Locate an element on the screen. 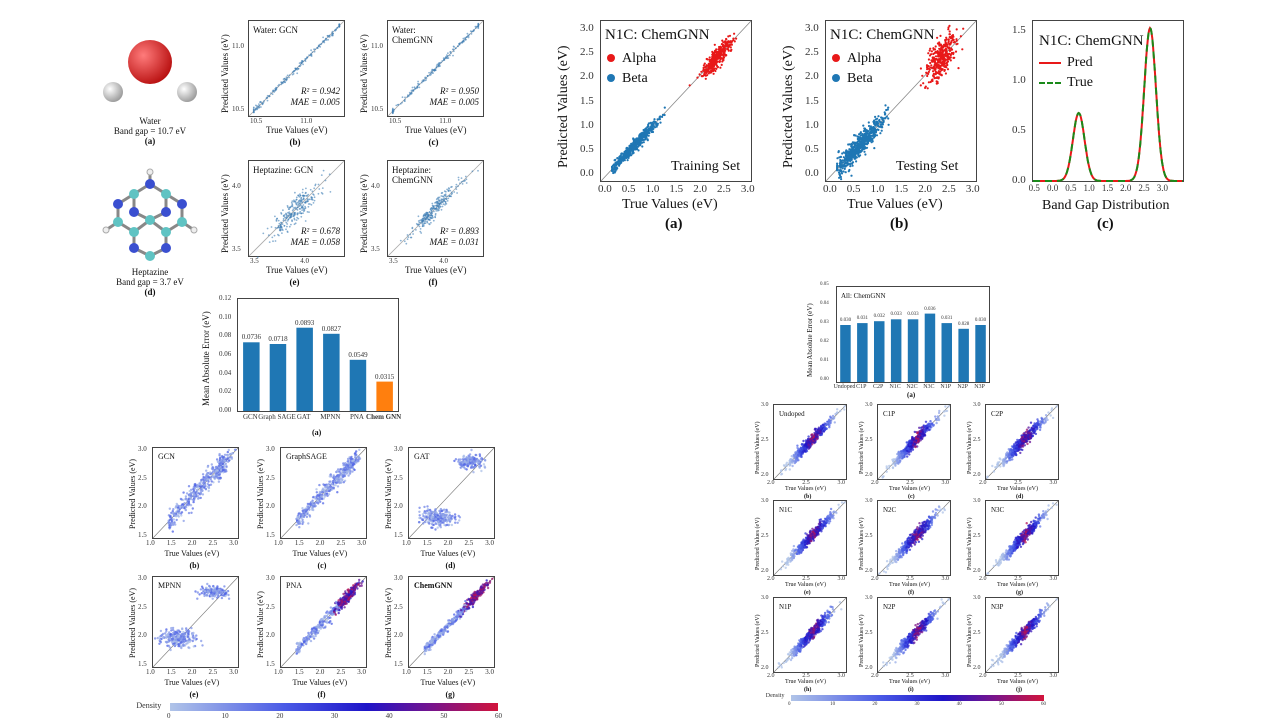 Image resolution: width=1280 pixels, height=720 pixels. bar-n2p is located at coordinates (963, 355).